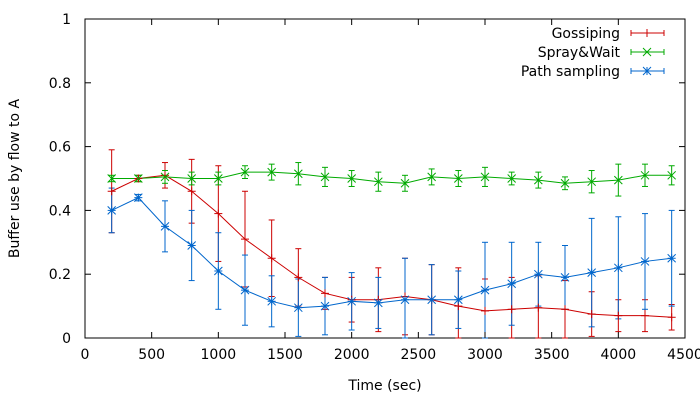 This screenshot has width=700, height=400. What do you see at coordinates (66, 20) in the screenshot?
I see `y-tick-label: 1` at bounding box center [66, 20].